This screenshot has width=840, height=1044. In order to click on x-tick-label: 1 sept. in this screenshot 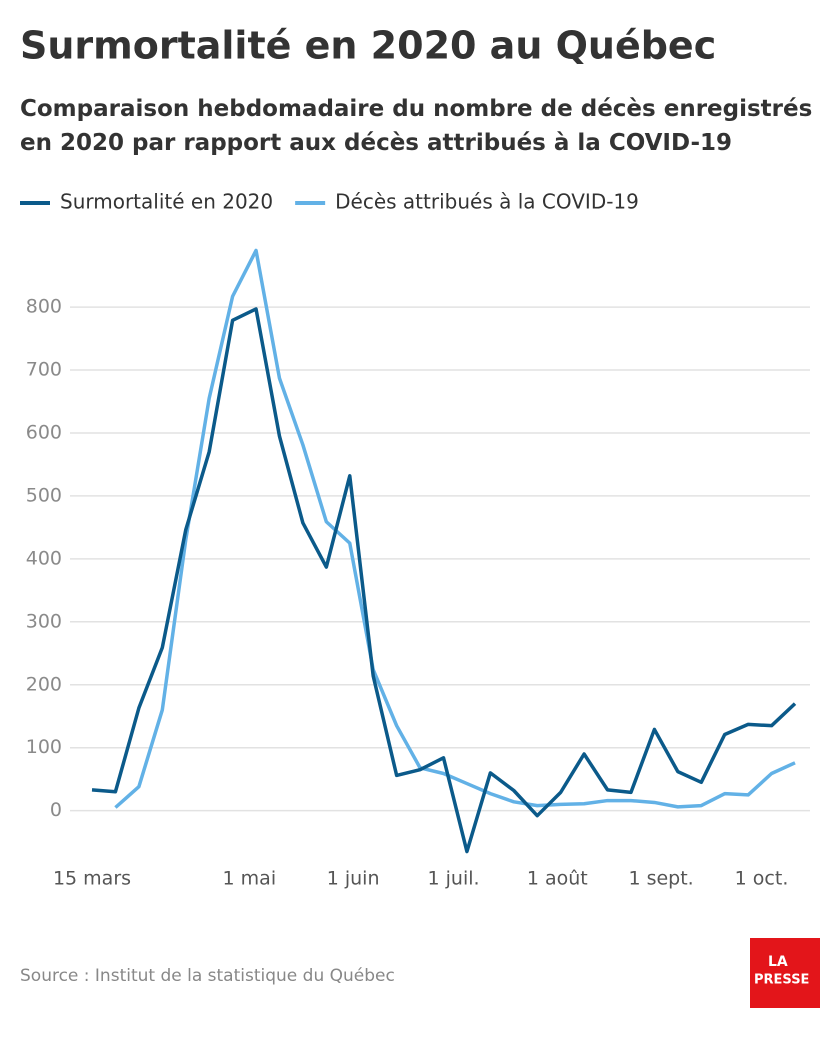, I will do `click(660, 879)`.